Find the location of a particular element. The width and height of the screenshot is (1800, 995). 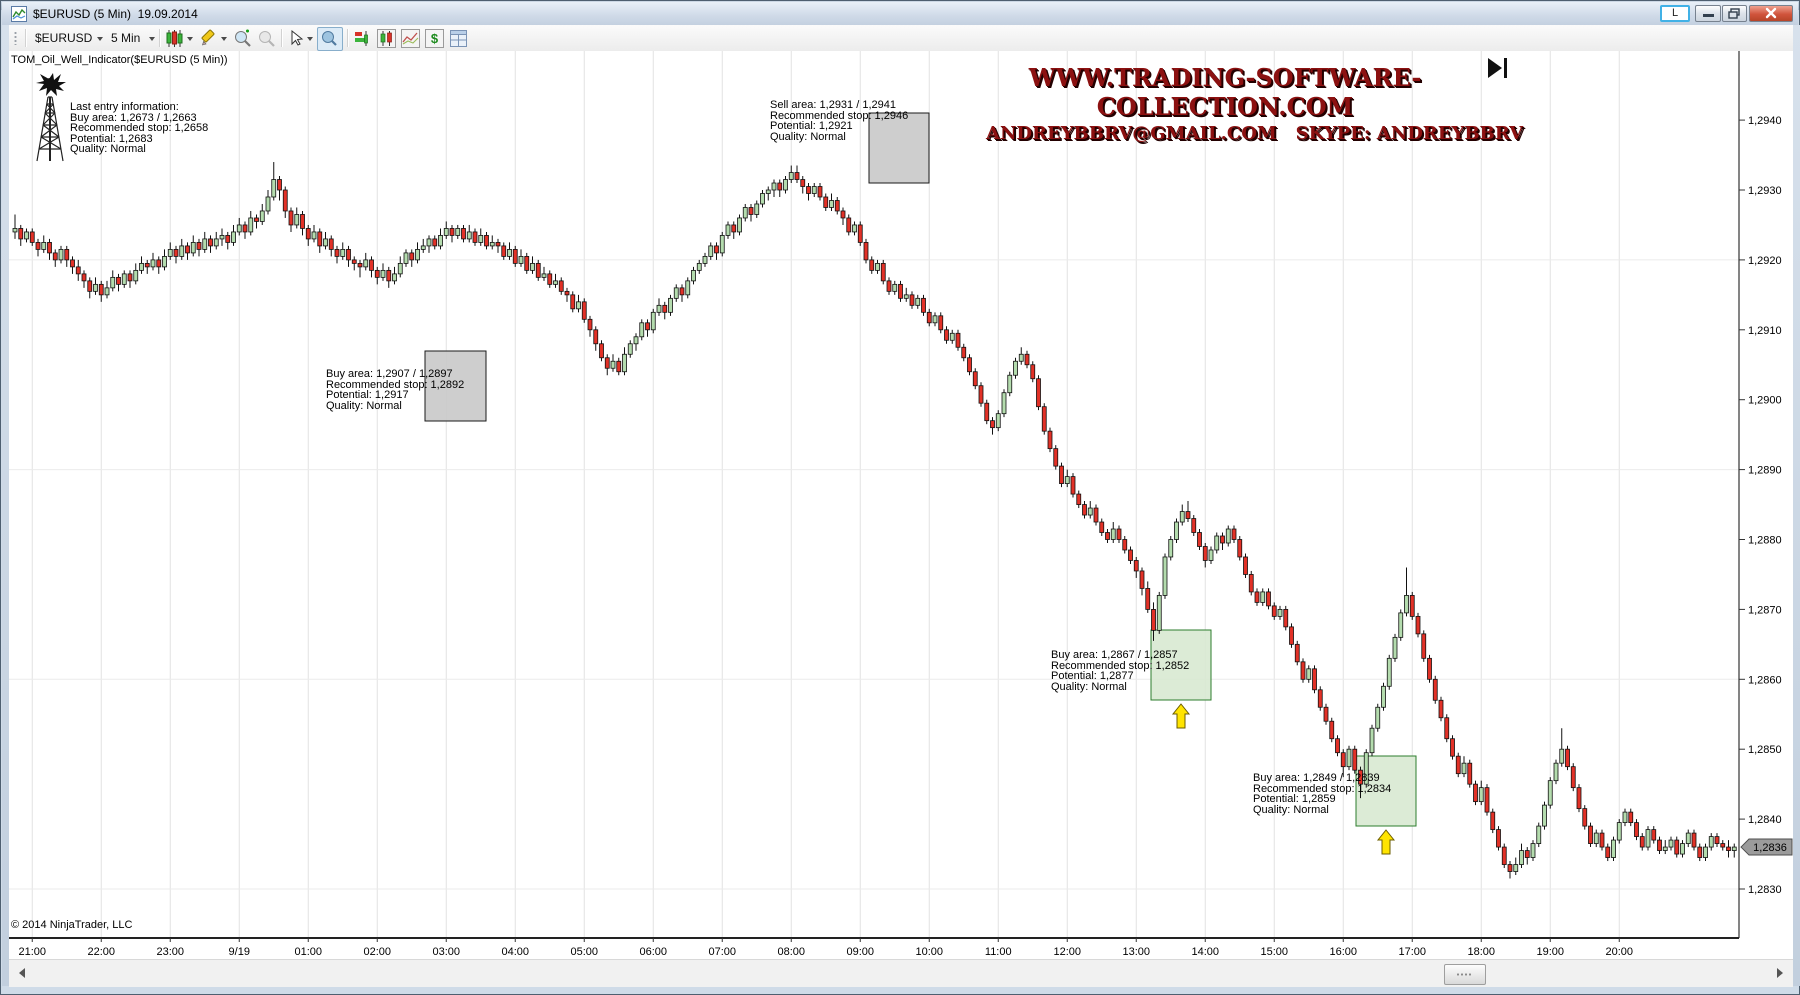

time-axis-label: 04:00 is located at coordinates (515, 952).